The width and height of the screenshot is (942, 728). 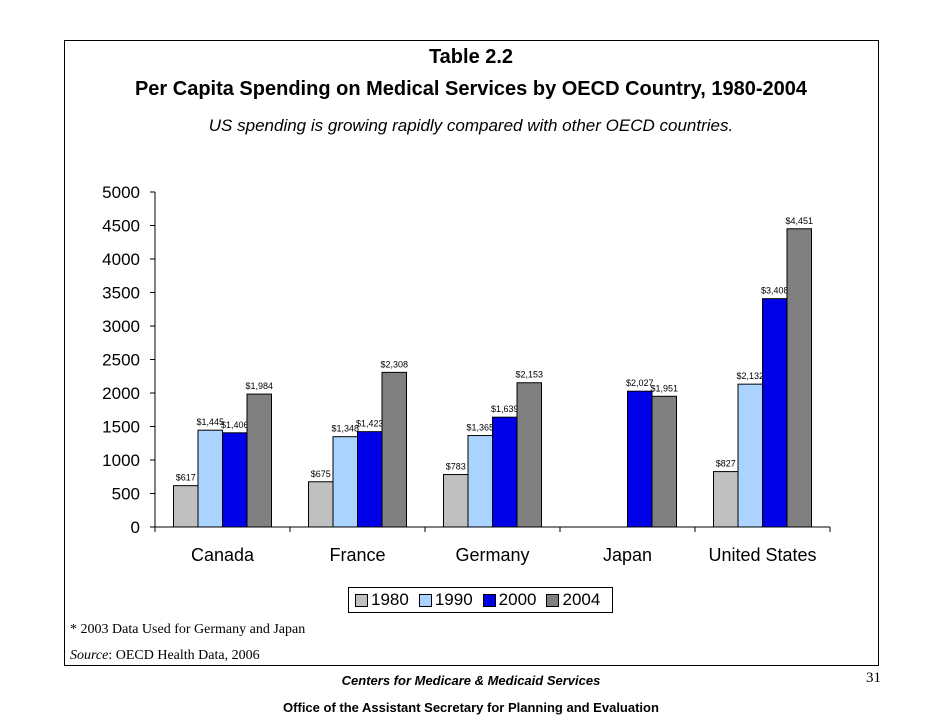 I want to click on y-tick-label: 1500, so click(x=121, y=427).